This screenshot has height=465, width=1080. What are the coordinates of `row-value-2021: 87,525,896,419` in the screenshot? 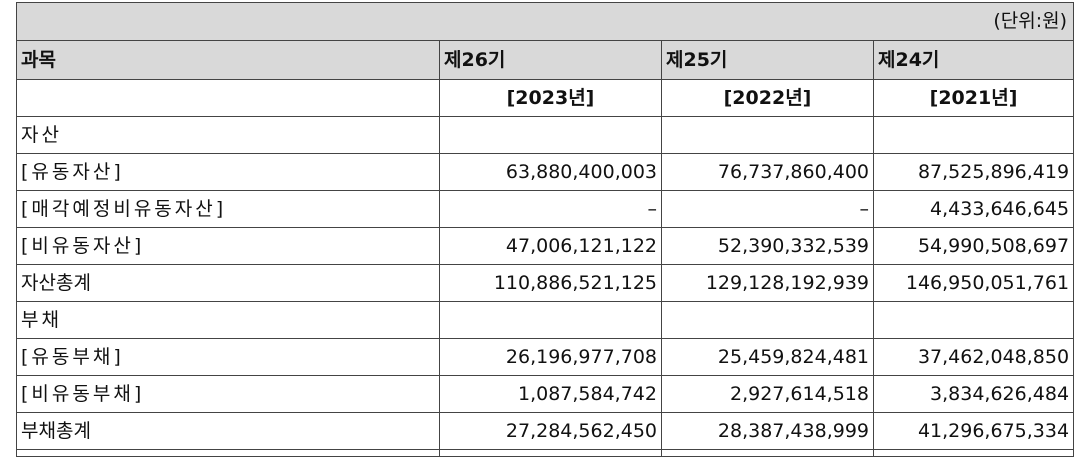 It's located at (973, 172).